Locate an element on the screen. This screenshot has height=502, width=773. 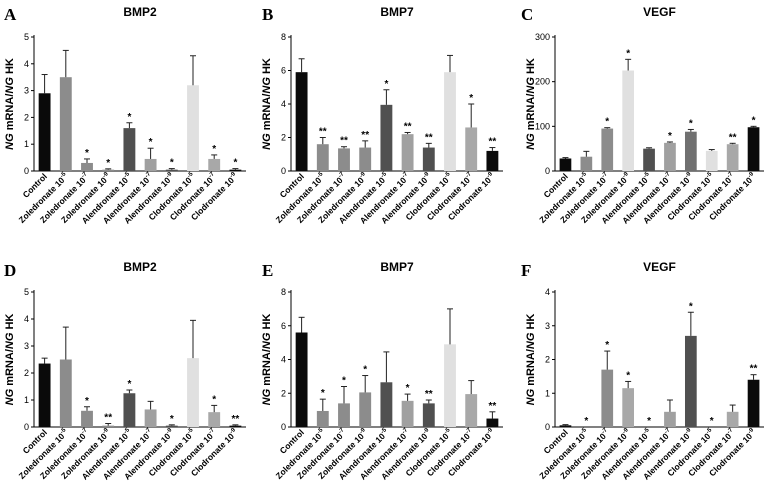
y-axis-label-d: NG mRNA/NG HK is located at coordinates (10, 360).